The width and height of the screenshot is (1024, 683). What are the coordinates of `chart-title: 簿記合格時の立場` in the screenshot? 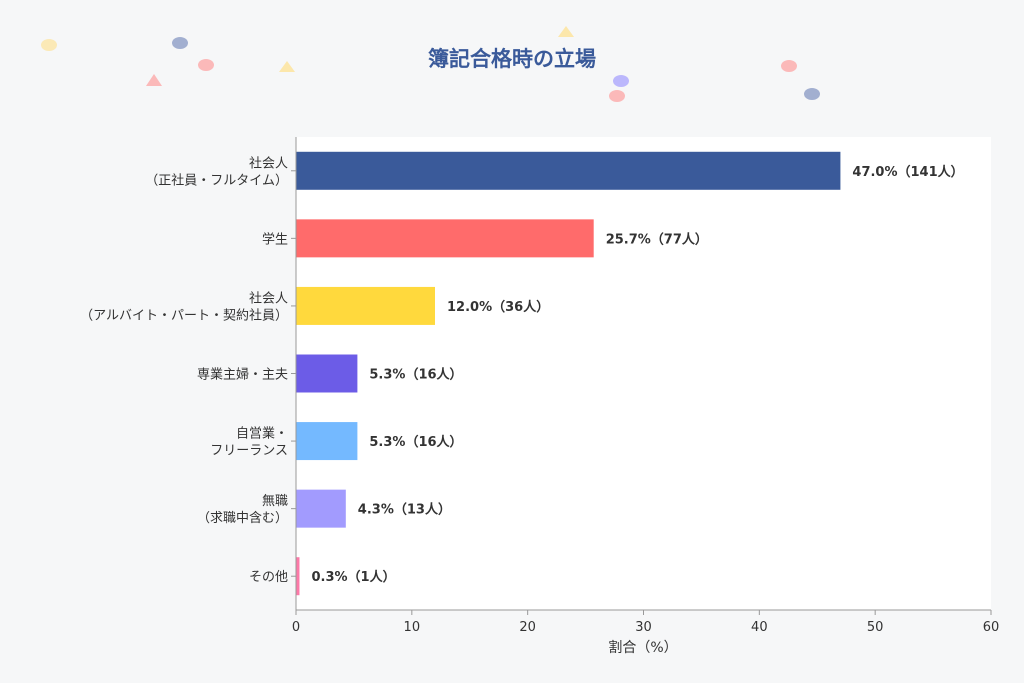 It's located at (512, 59).